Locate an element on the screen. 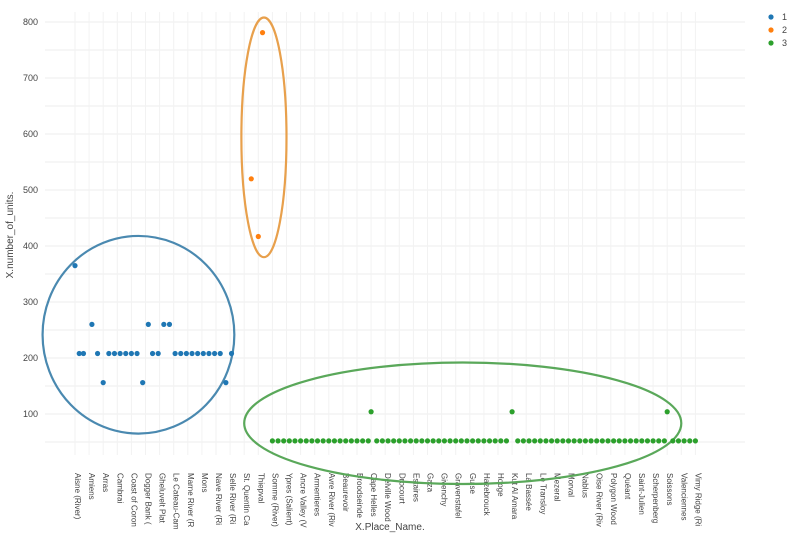 The image size is (800, 533). legend-label-1: 1 is located at coordinates (784, 17).